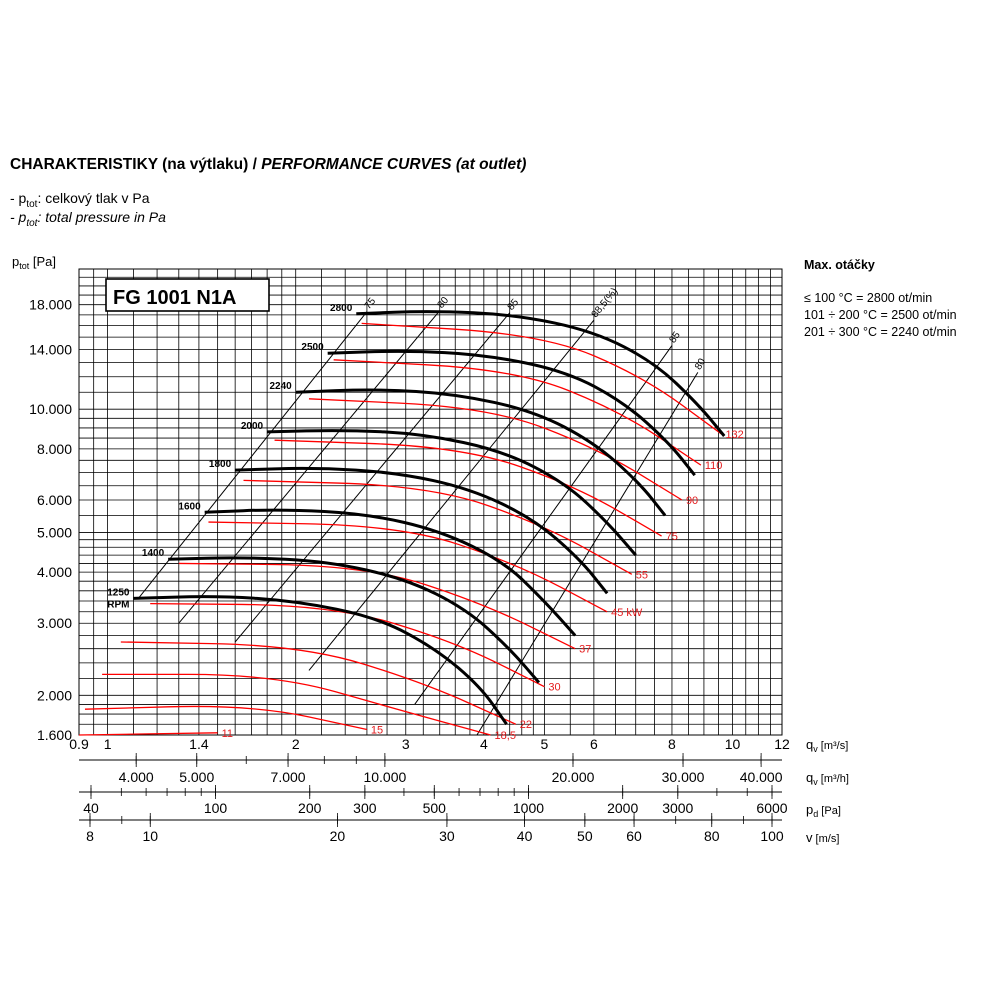  I want to click on legend-text-en: : total pressure in Pa, so click(101, 217).